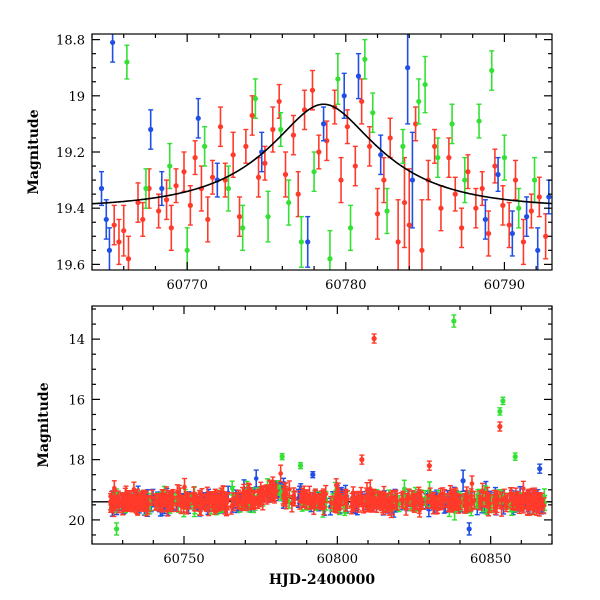  I want to click on top-x-tick-label: 60770, so click(186, 285).